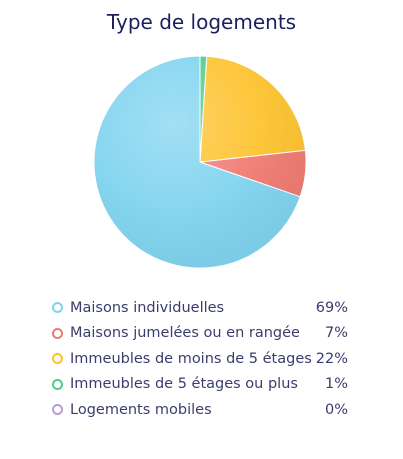 This screenshot has width=403, height=459. Describe the element at coordinates (147, 307) in the screenshot. I see `legend-label: Maisons individuelles` at that location.